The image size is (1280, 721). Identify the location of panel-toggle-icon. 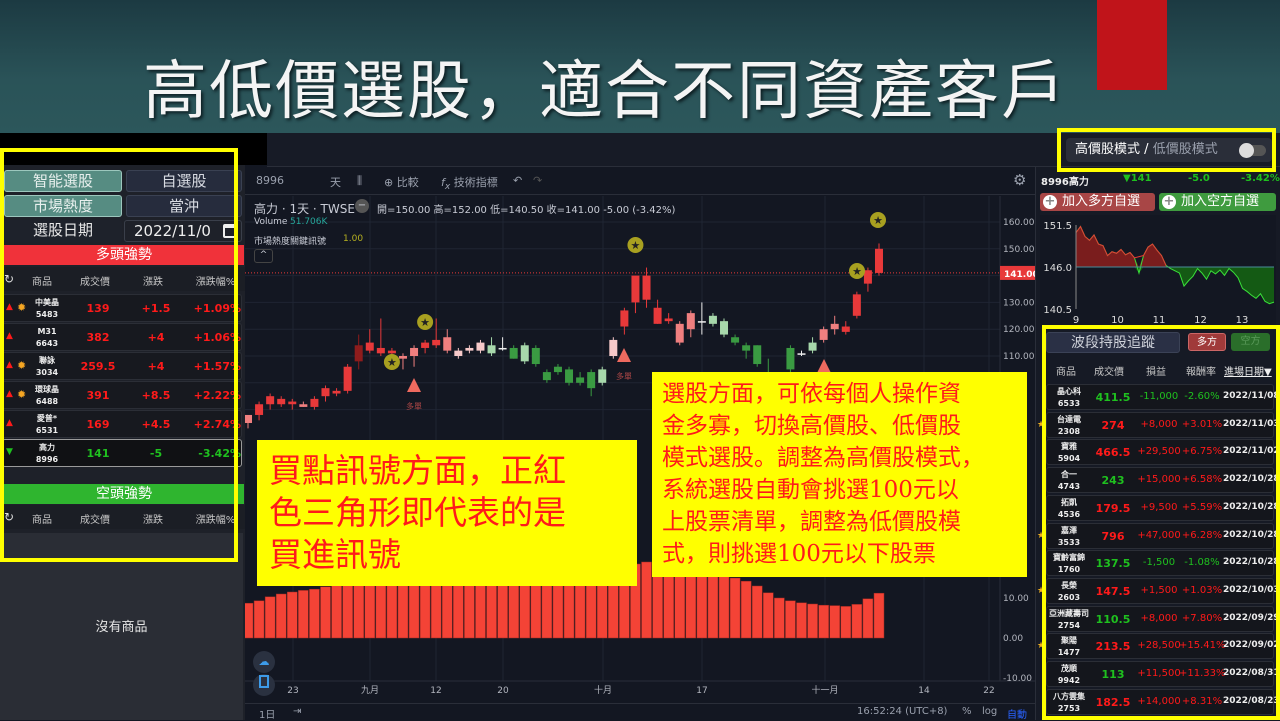
(264, 685).